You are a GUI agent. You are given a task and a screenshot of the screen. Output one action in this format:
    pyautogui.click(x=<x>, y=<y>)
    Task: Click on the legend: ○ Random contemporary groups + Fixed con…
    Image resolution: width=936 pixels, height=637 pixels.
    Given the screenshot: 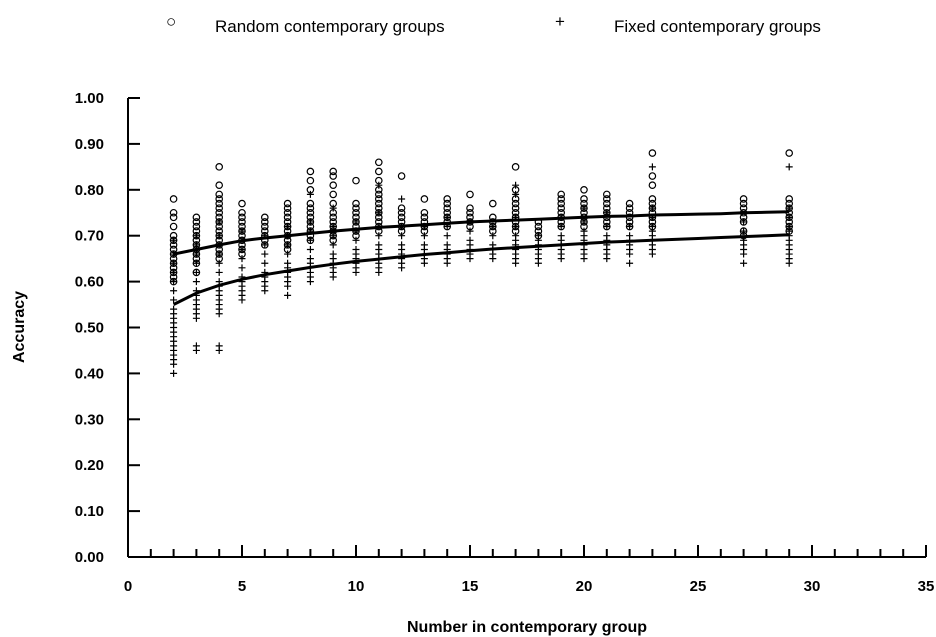 What is the action you would take?
    pyautogui.click(x=493, y=24)
    